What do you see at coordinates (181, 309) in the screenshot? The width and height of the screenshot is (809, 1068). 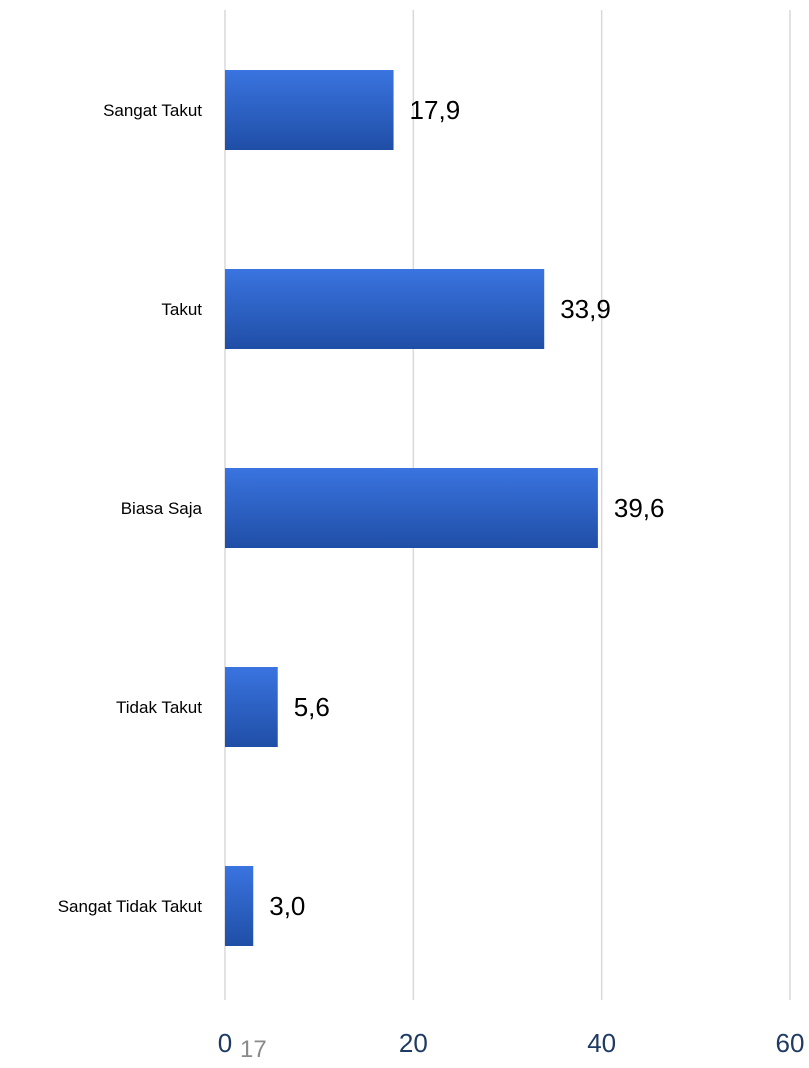 I see `category-label-takut: Takut` at bounding box center [181, 309].